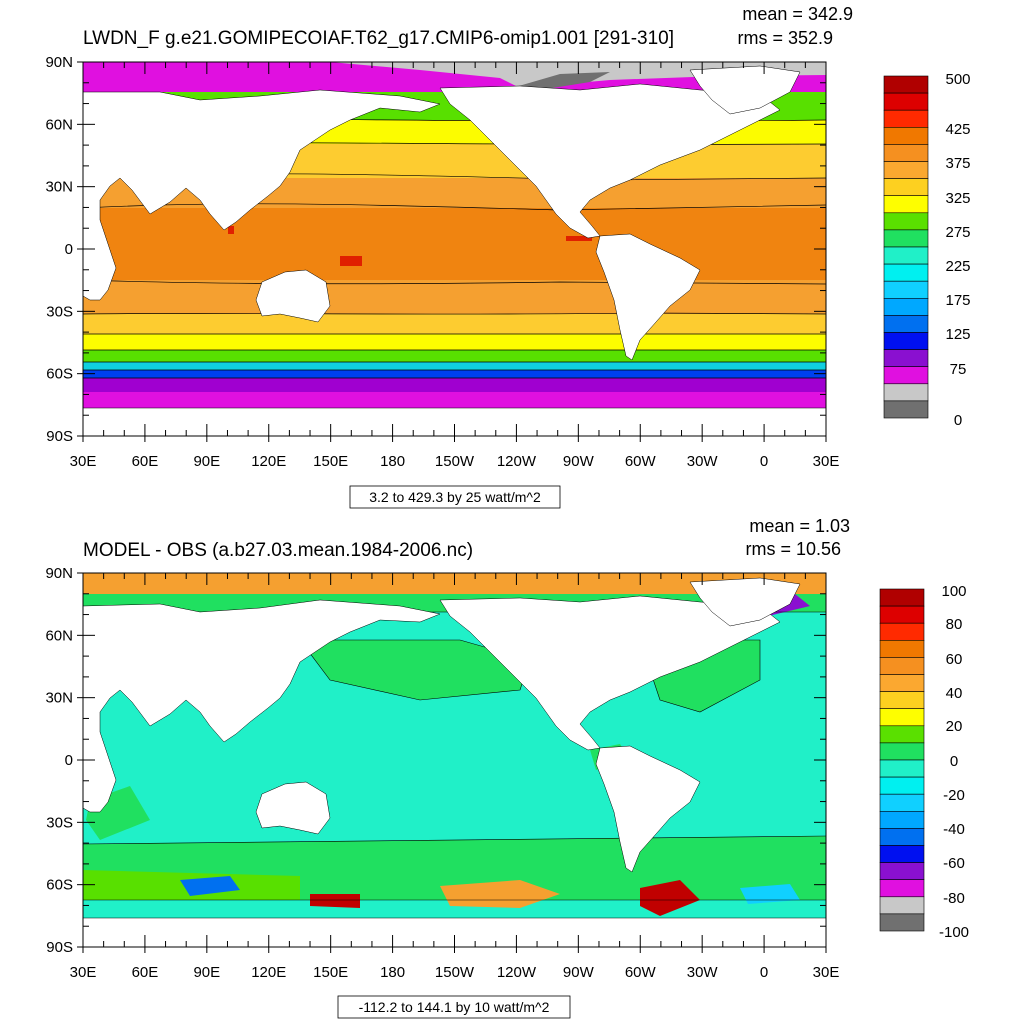 This screenshot has width=1024, height=1024. What do you see at coordinates (206, 461) in the screenshot?
I see `lon-label: 90E` at bounding box center [206, 461].